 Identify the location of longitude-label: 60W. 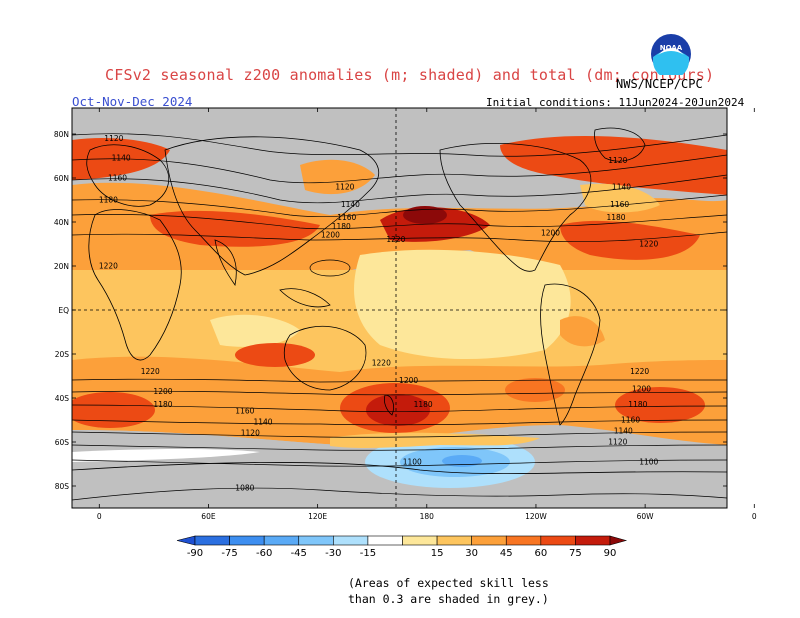
(646, 516).